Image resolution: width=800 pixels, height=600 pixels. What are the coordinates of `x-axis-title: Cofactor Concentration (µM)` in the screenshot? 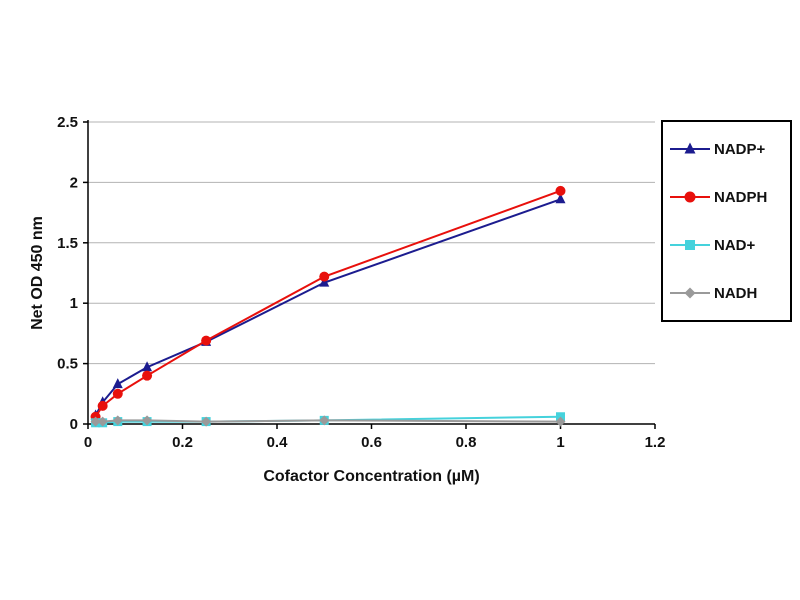 It's located at (371, 476).